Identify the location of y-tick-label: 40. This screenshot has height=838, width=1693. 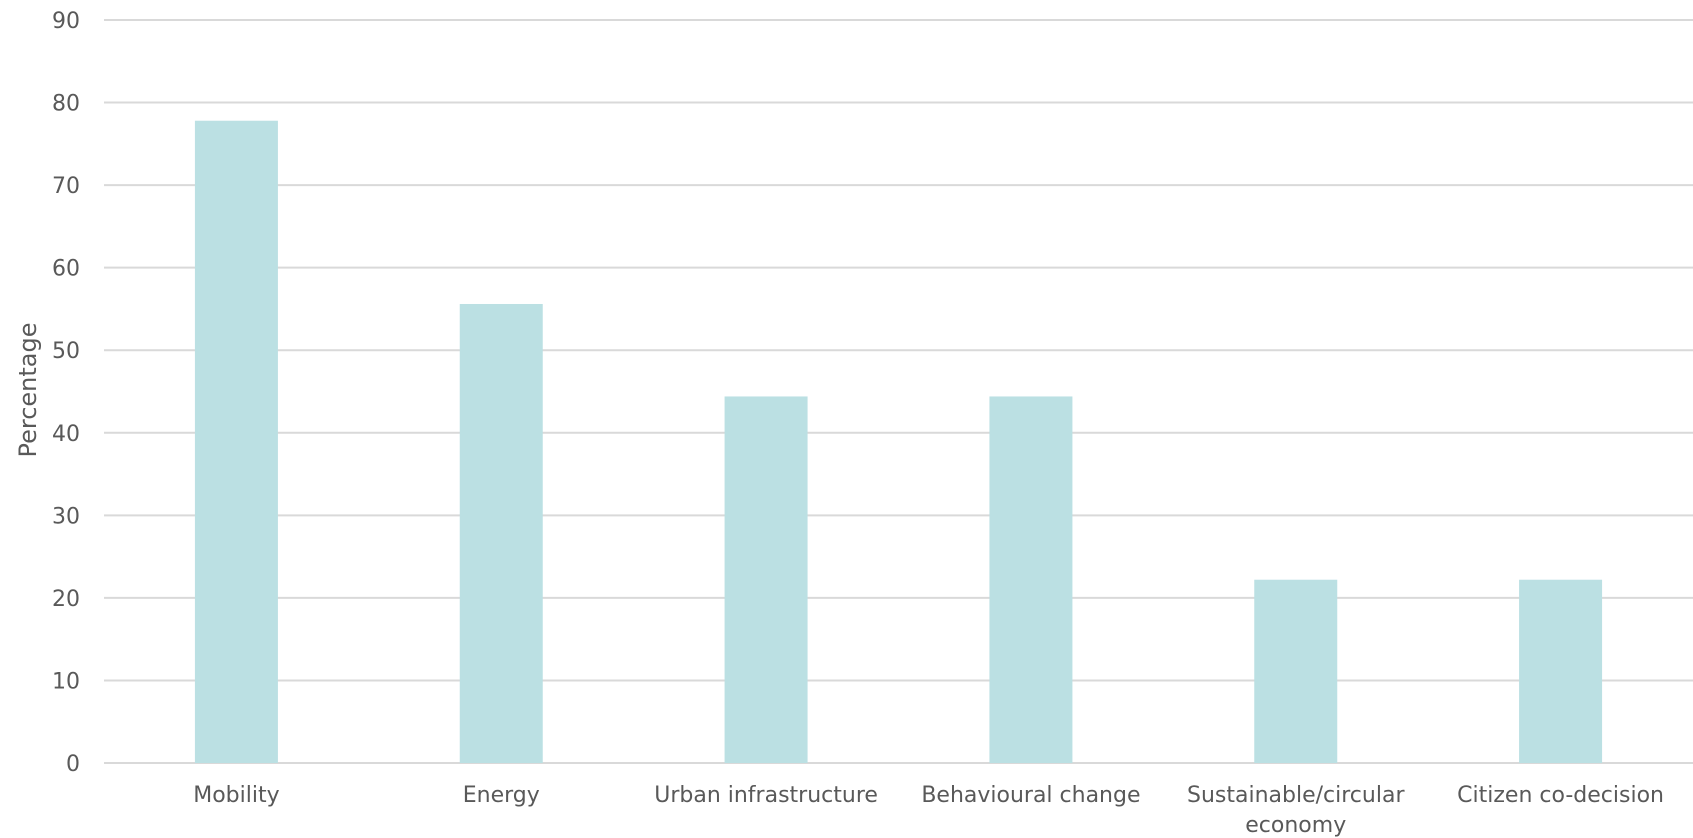
(66, 434).